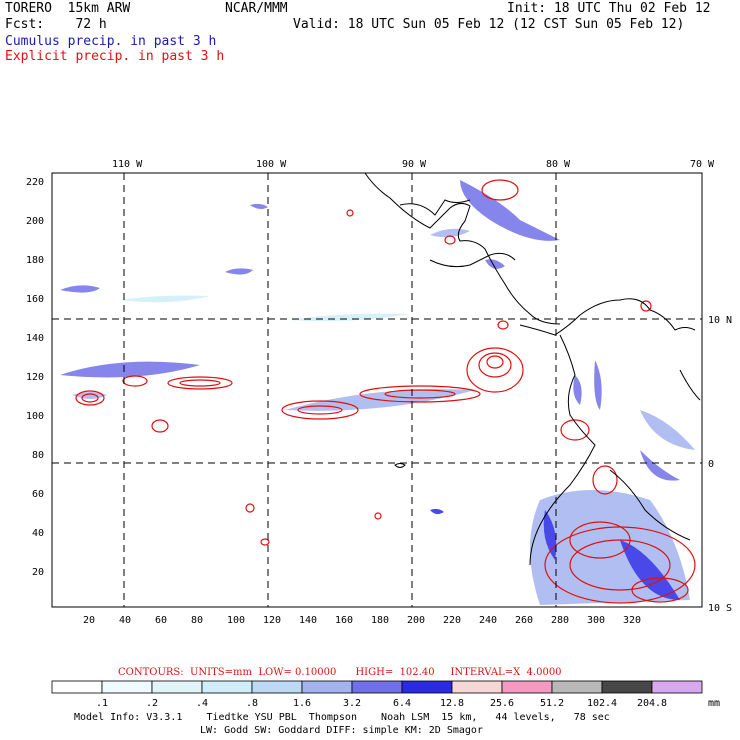  What do you see at coordinates (35, 299) in the screenshot?
I see `y-tick: 160` at bounding box center [35, 299].